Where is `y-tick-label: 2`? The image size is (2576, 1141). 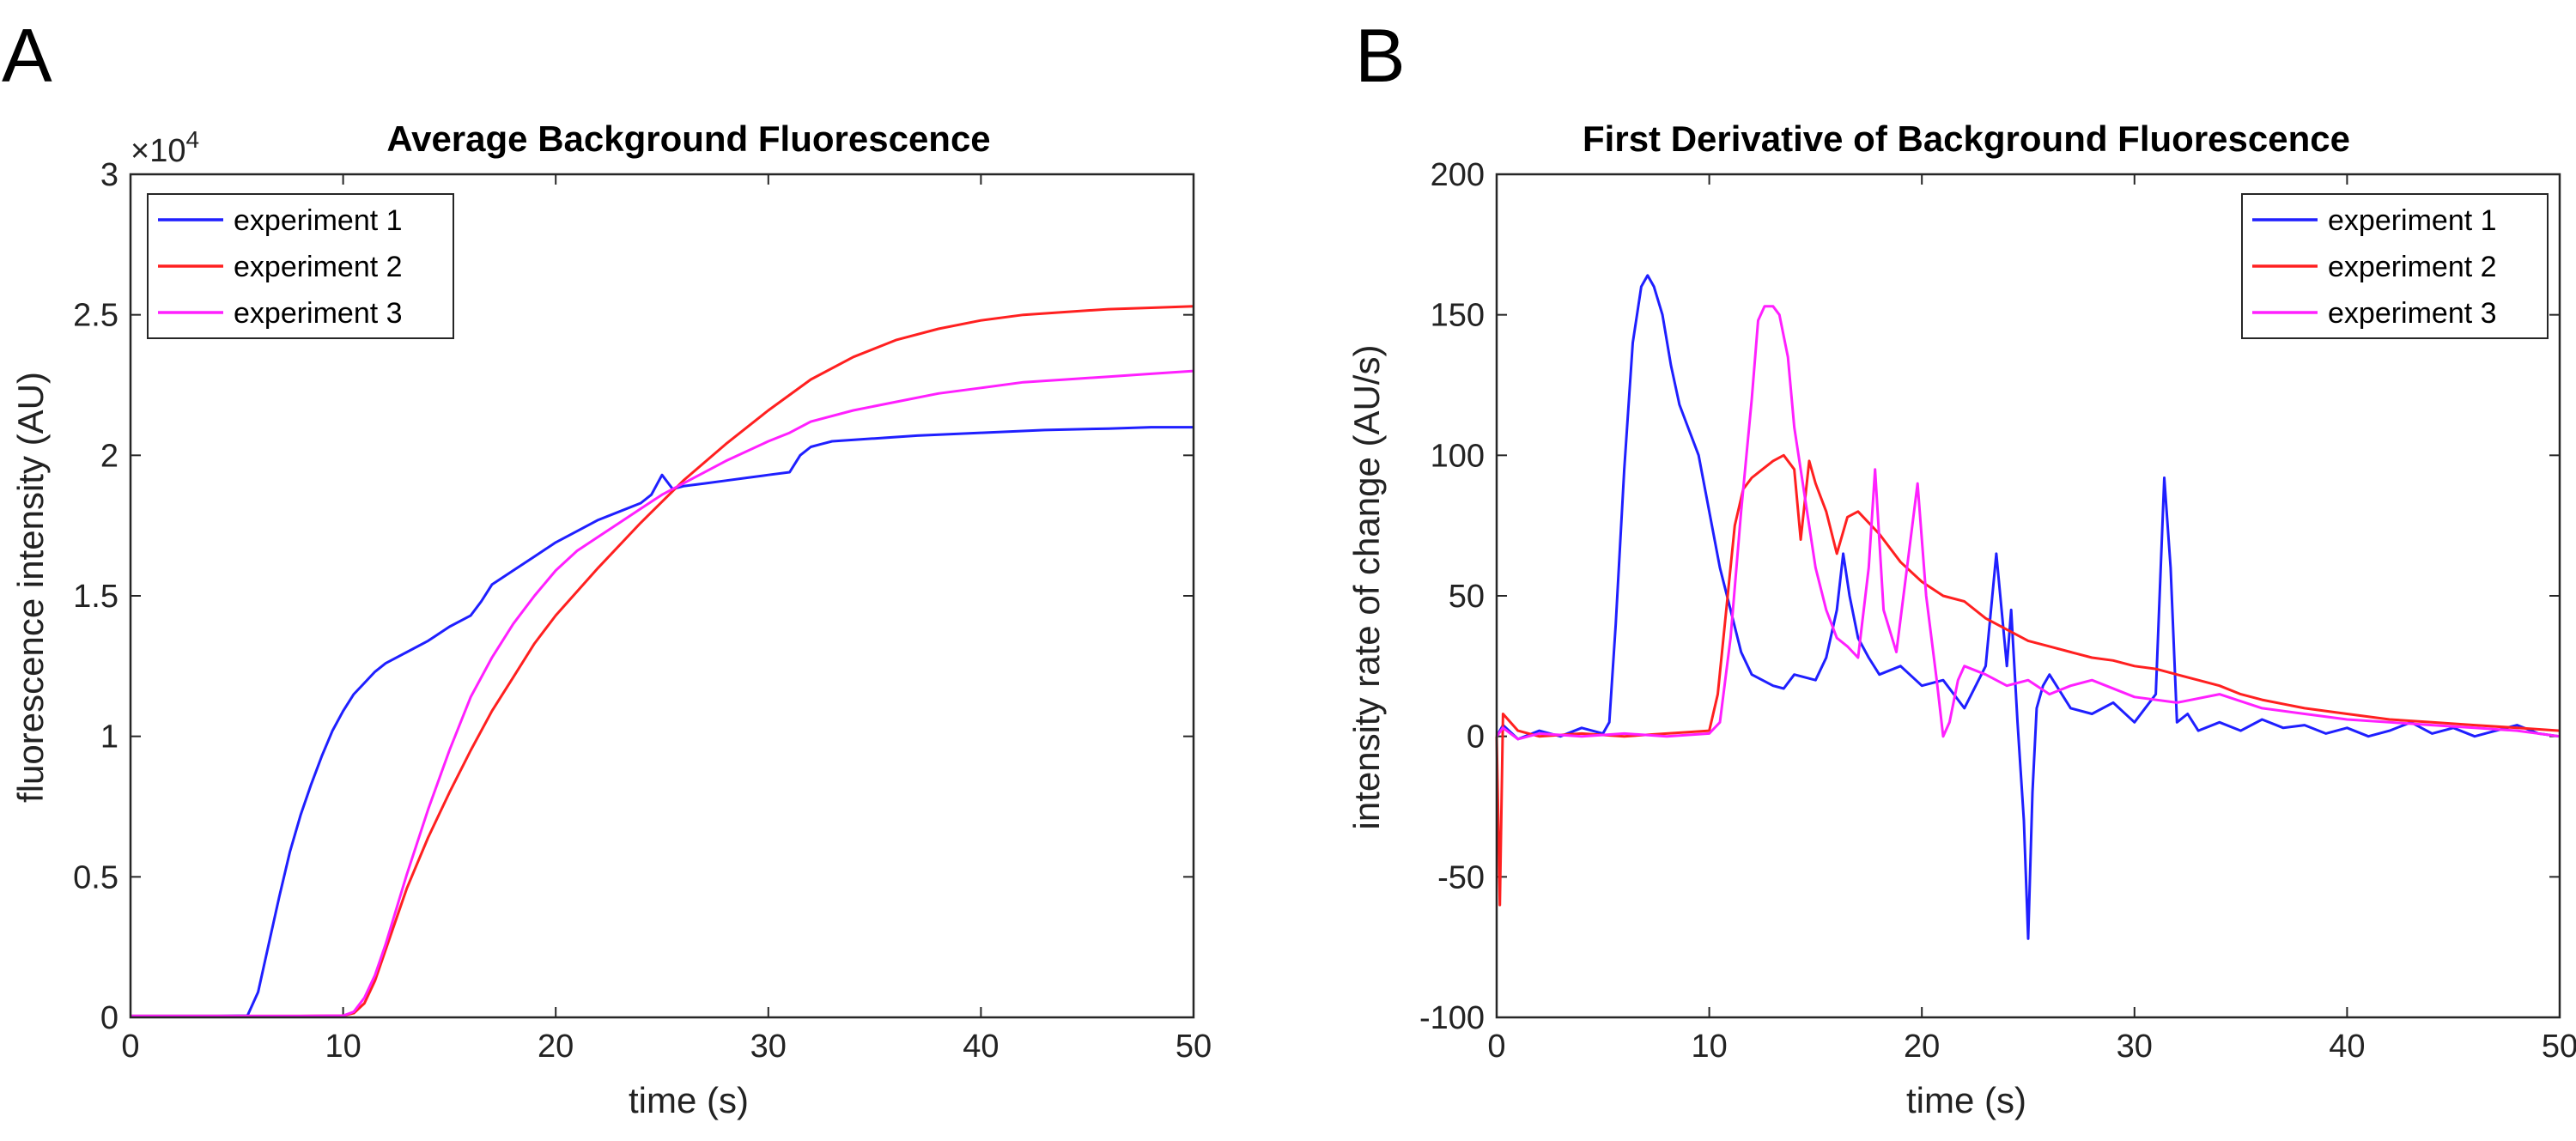
y-tick-label: 2 is located at coordinates (109, 456).